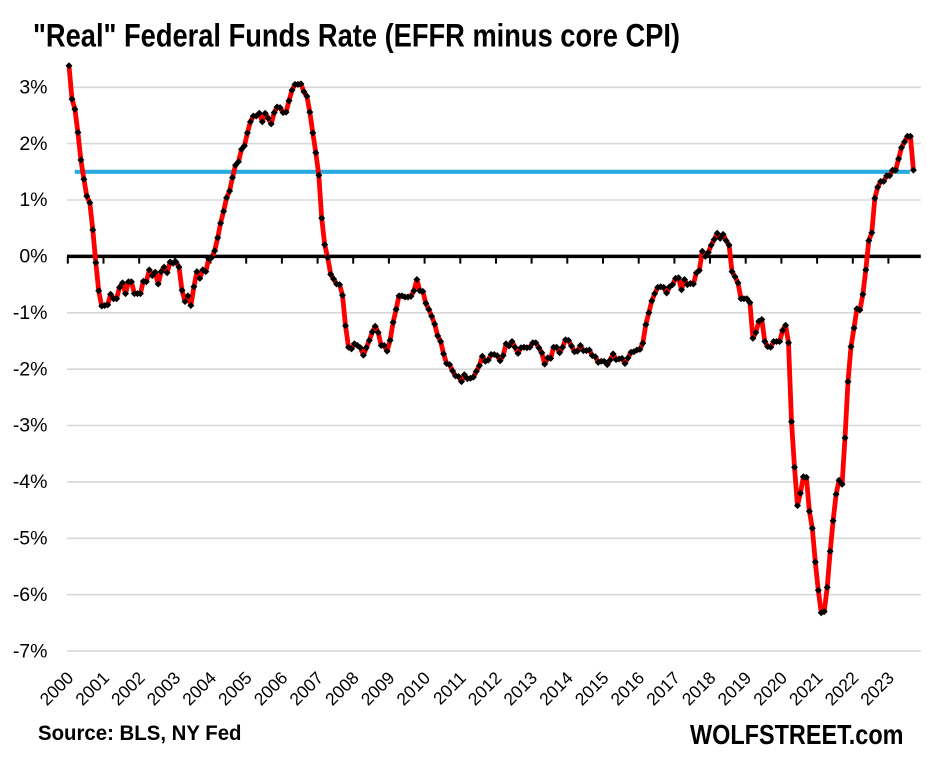 The image size is (927, 758). I want to click on svg-text: 0%, so click(33, 257).